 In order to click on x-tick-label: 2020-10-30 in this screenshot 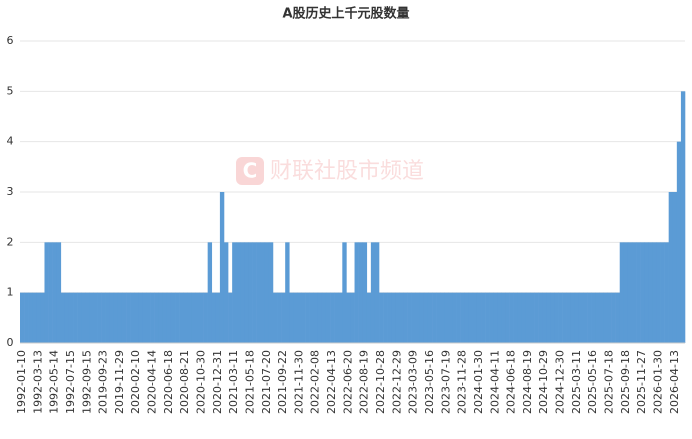, I will do `click(201, 382)`.